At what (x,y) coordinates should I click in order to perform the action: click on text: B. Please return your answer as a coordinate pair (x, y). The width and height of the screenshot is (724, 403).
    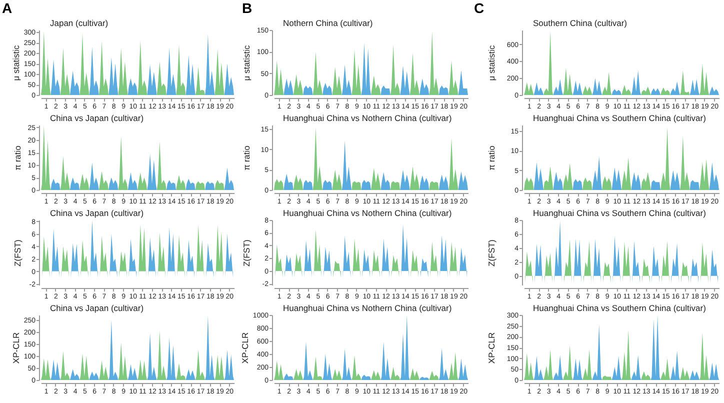
    Looking at the image, I should click on (247, 8).